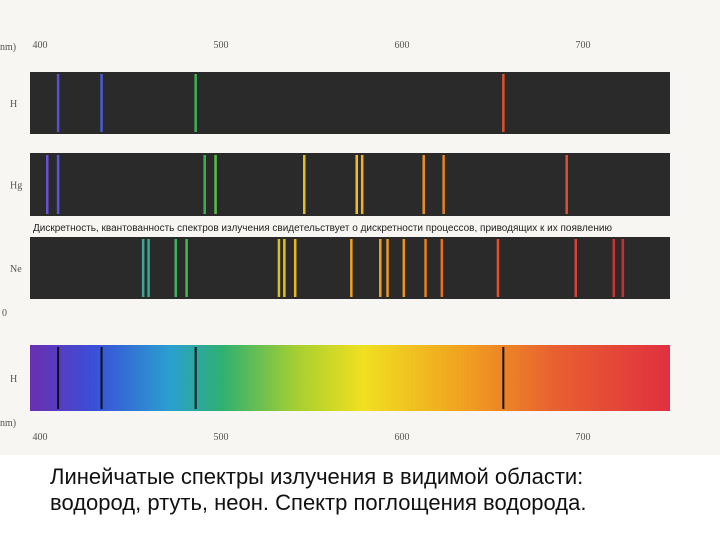 This screenshot has height=540, width=720. Describe the element at coordinates (4, 313) in the screenshot. I see `stray-mark: 0` at that location.